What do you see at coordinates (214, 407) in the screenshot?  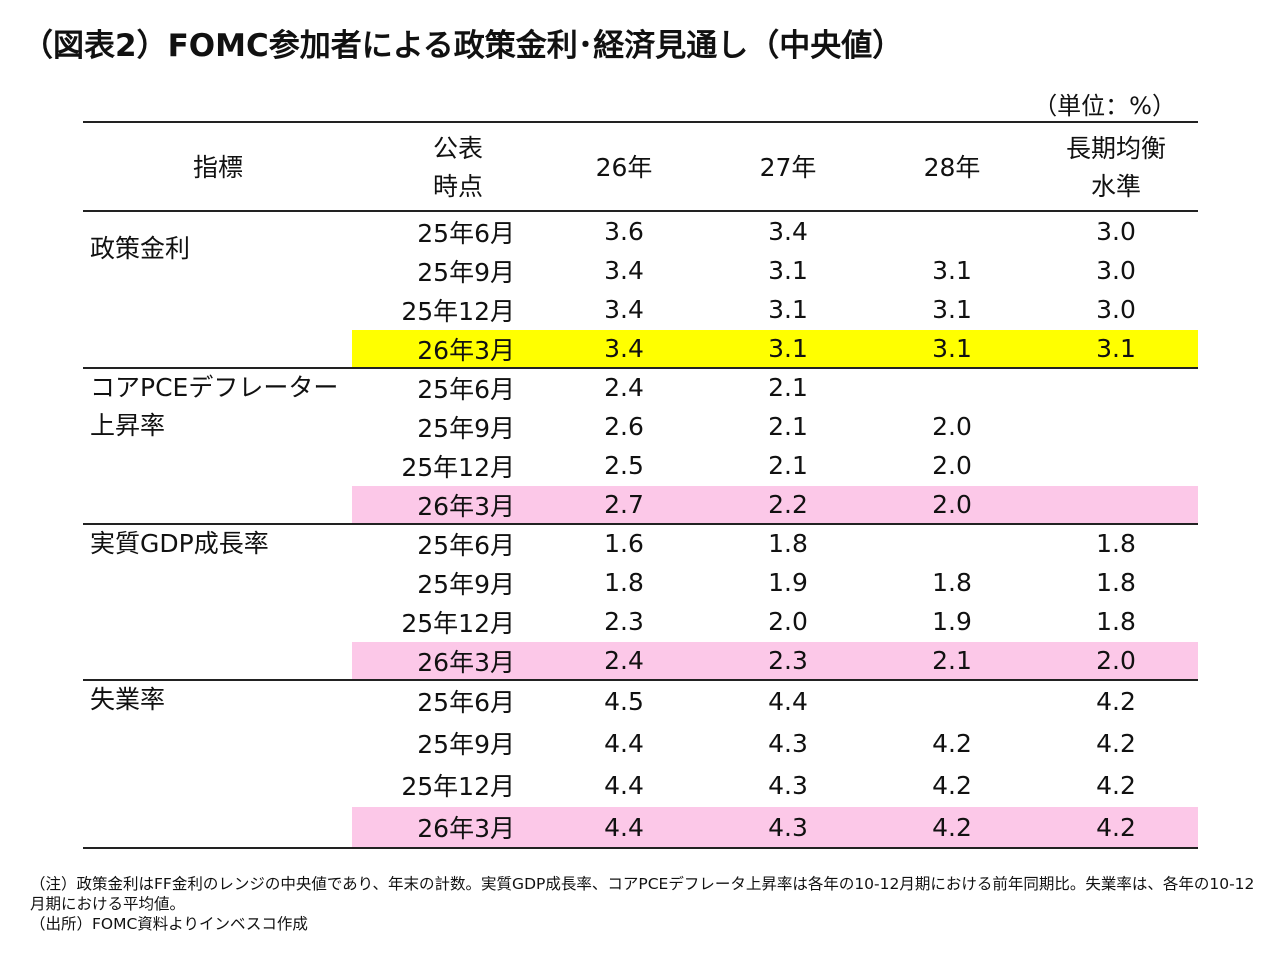 I see `indicator: コアPCEデフレーター 上昇率` at bounding box center [214, 407].